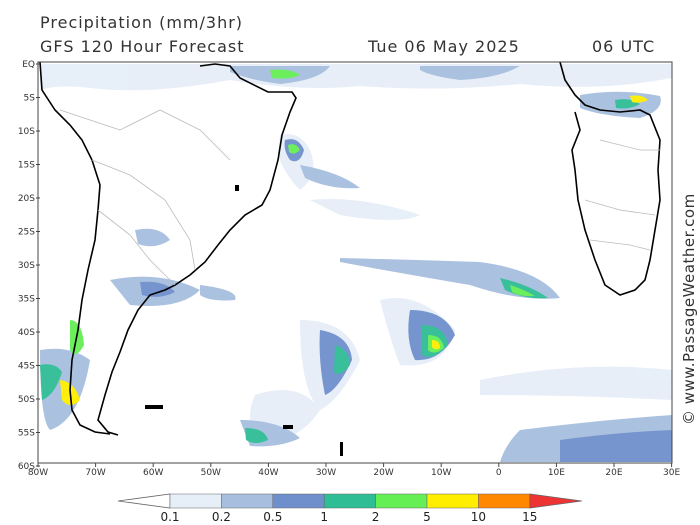  What do you see at coordinates (244, 320) in the screenshot?
I see `islands` at bounding box center [244, 320].